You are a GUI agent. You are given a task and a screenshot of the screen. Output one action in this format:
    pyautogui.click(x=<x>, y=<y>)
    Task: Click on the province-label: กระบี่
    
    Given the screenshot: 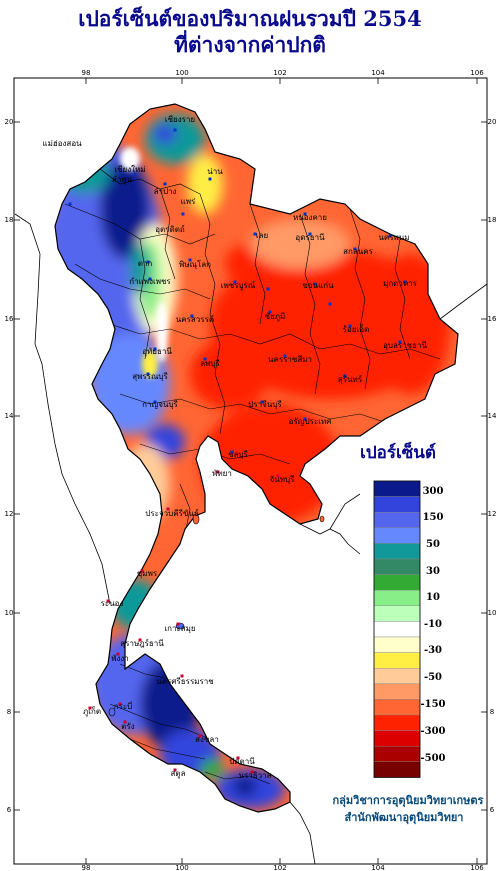 What is the action you would take?
    pyautogui.click(x=123, y=705)
    